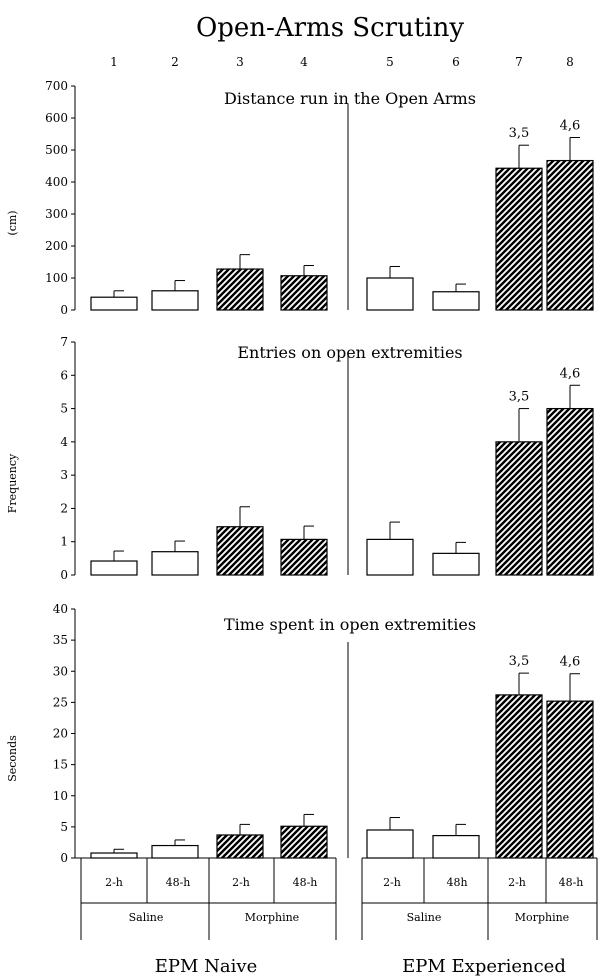  Describe the element at coordinates (330, 28) in the screenshot. I see `figure-title: Open-Arms Scrutiny` at that location.